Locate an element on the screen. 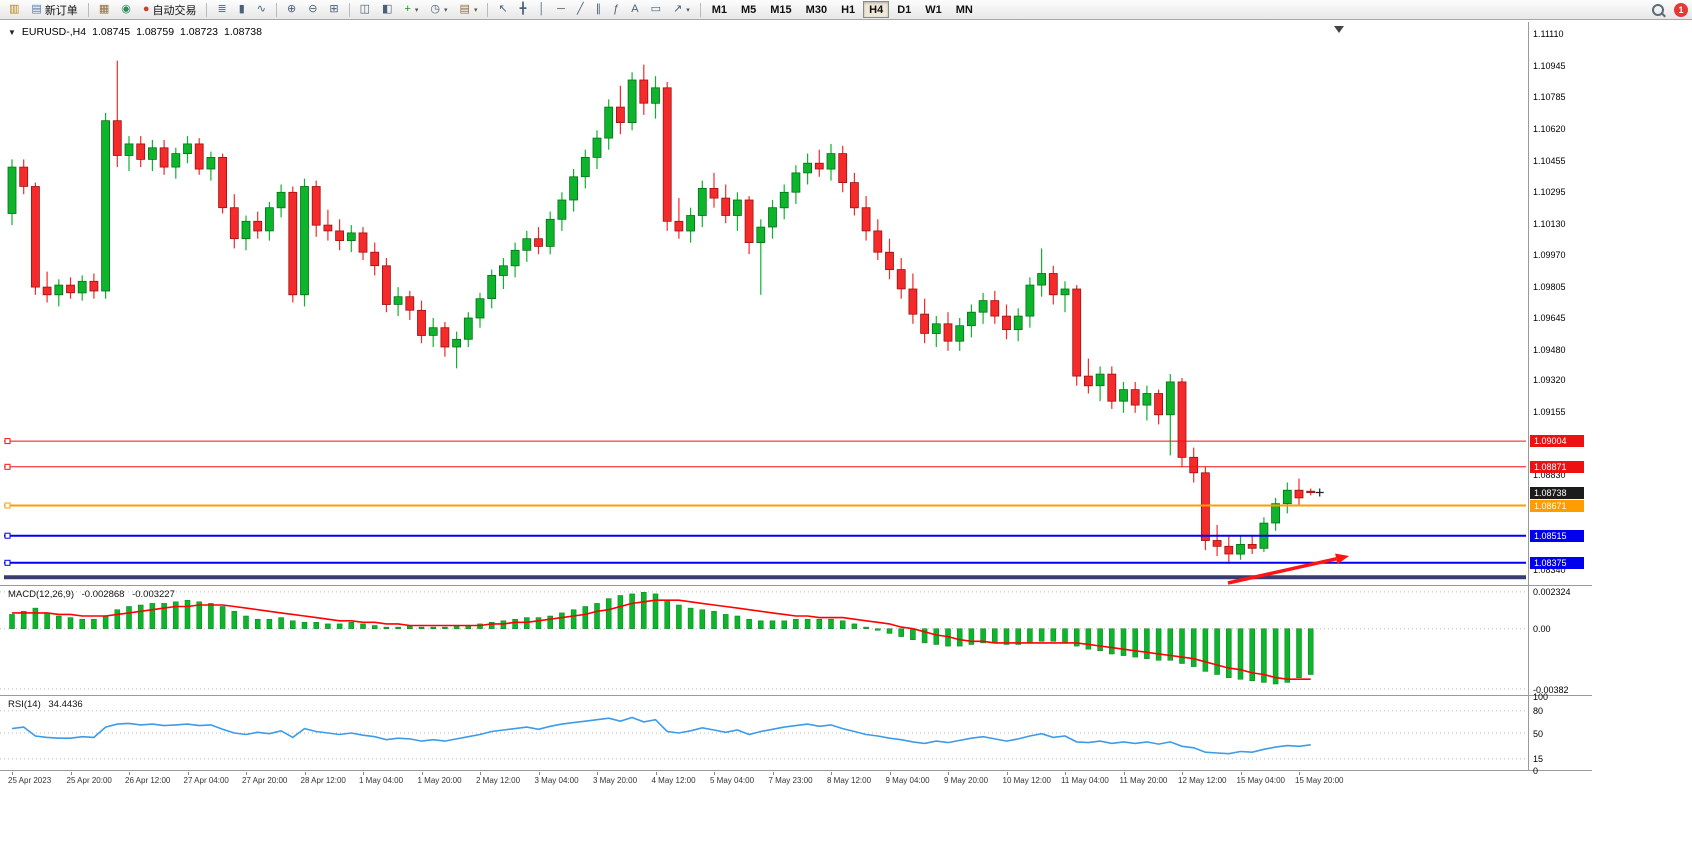 The height and width of the screenshot is (854, 1692). chart-menu-icon: ▼ is located at coordinates (12, 32).